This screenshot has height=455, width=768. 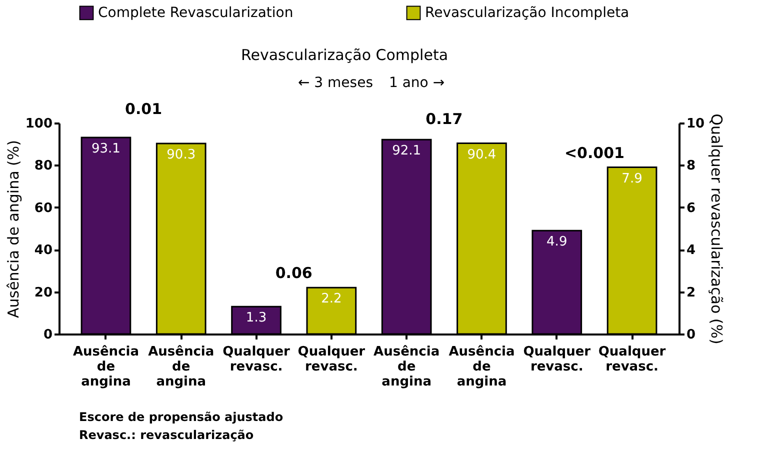 I want to click on data-label: 7.9, so click(x=632, y=178).